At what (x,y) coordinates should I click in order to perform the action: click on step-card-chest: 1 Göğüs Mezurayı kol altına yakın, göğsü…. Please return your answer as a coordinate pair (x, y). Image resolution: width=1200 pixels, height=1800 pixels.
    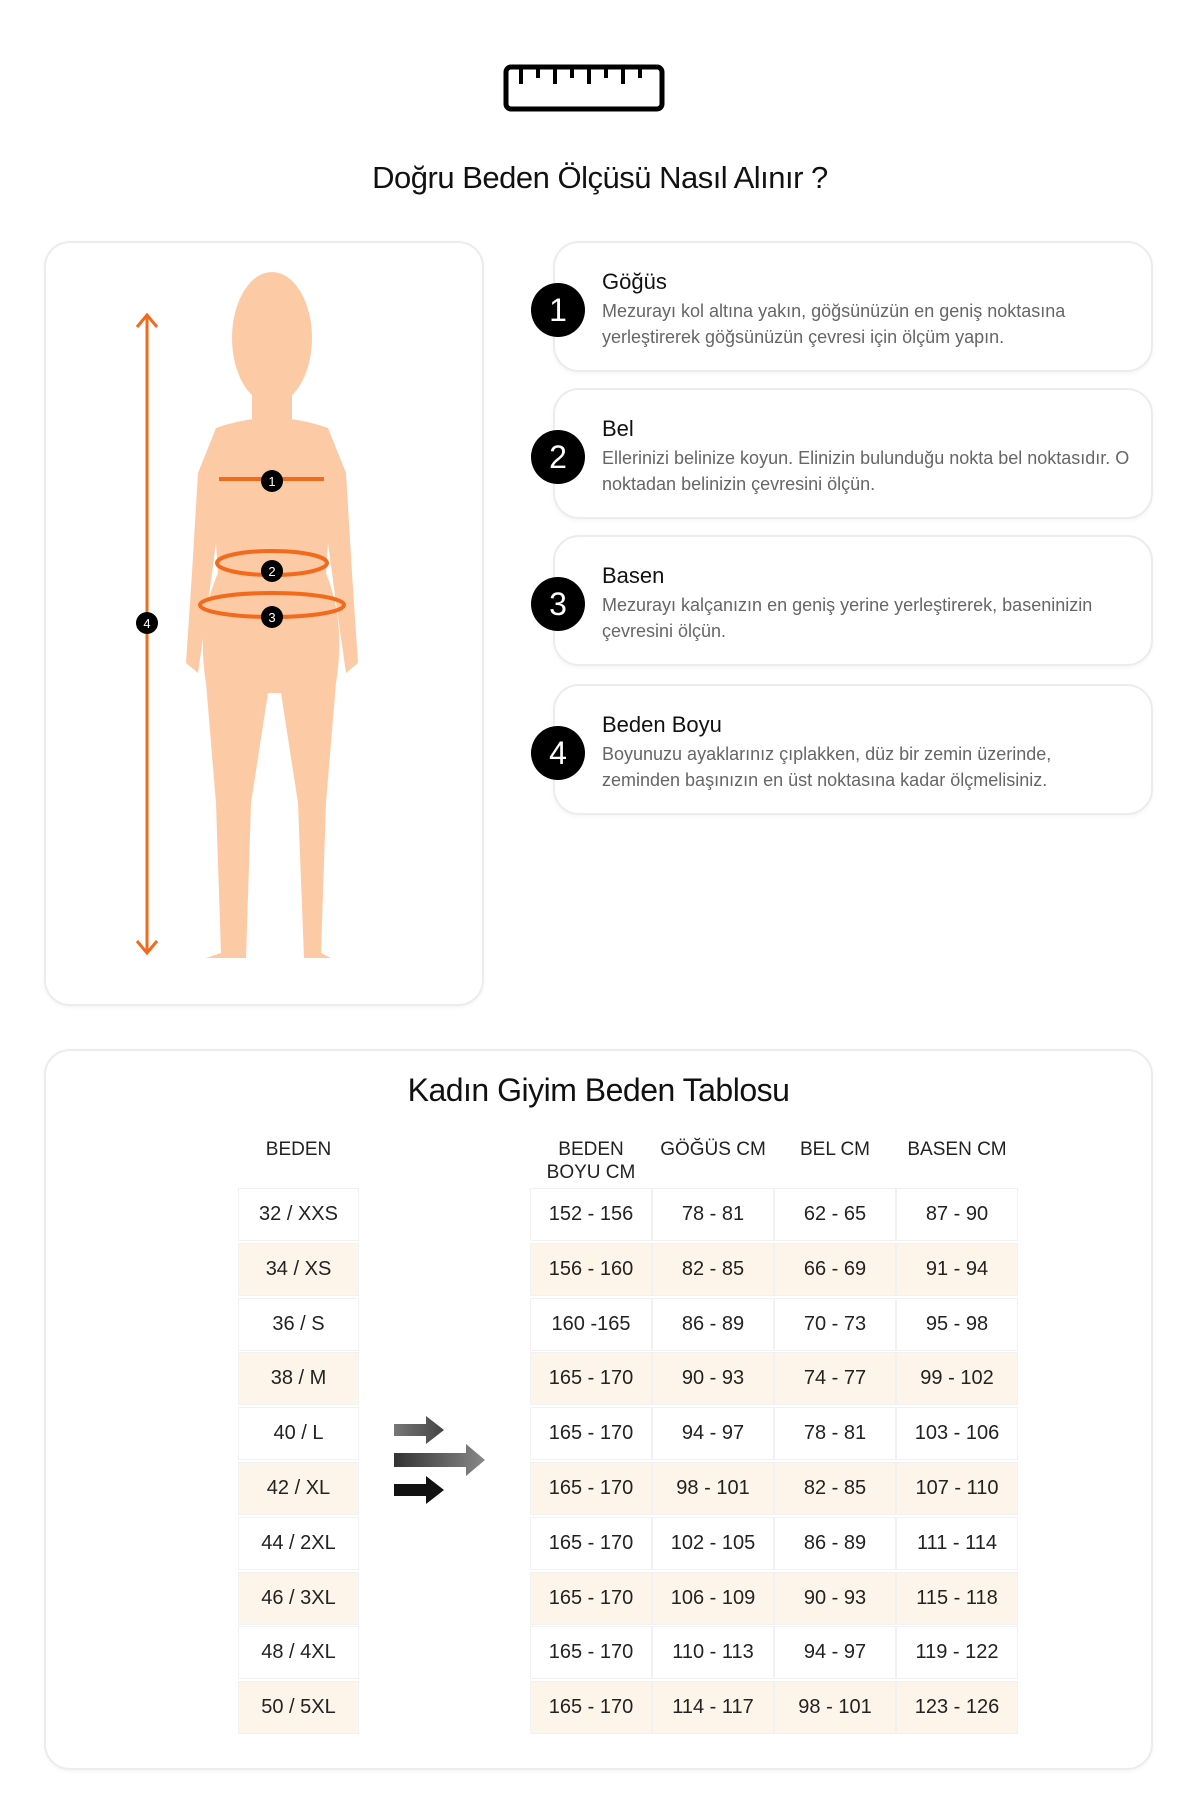
    Looking at the image, I should click on (842, 306).